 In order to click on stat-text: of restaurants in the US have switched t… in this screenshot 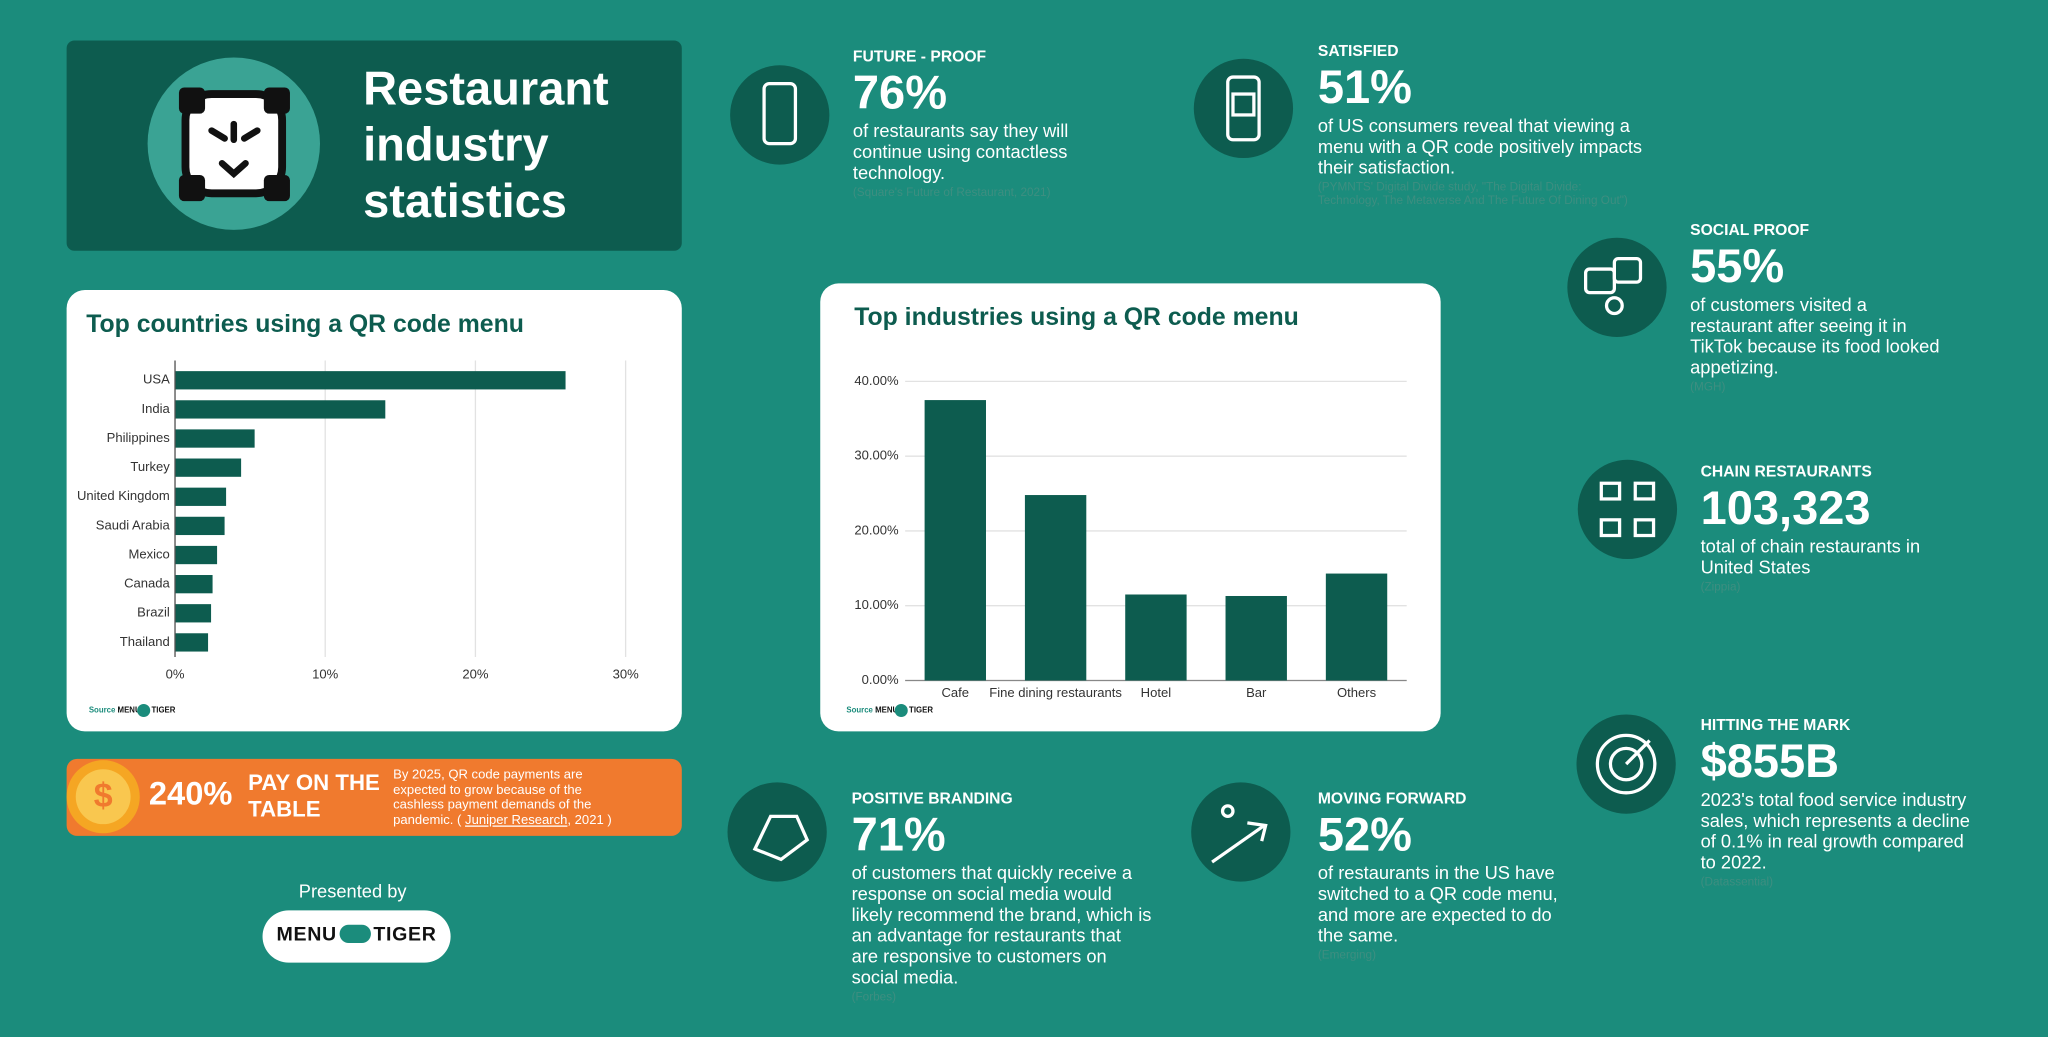, I will do `click(1437, 904)`.